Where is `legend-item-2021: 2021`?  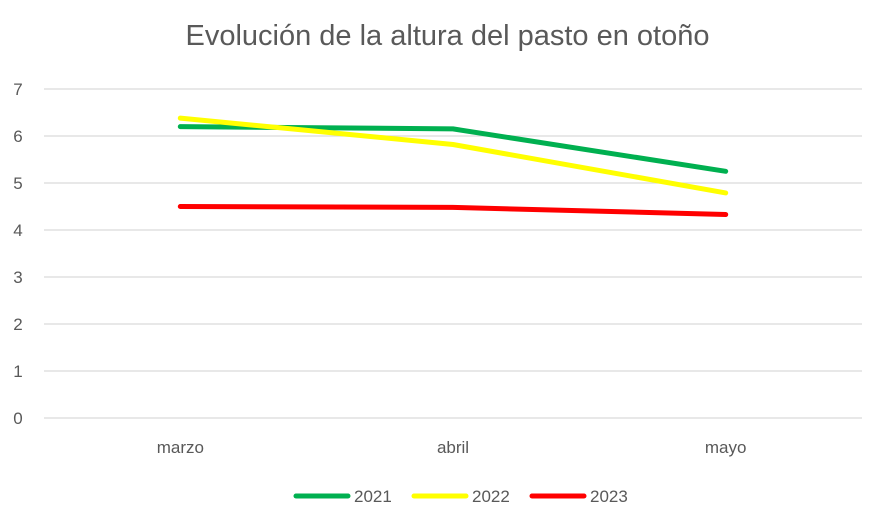
legend-item-2021: 2021 is located at coordinates (342, 496).